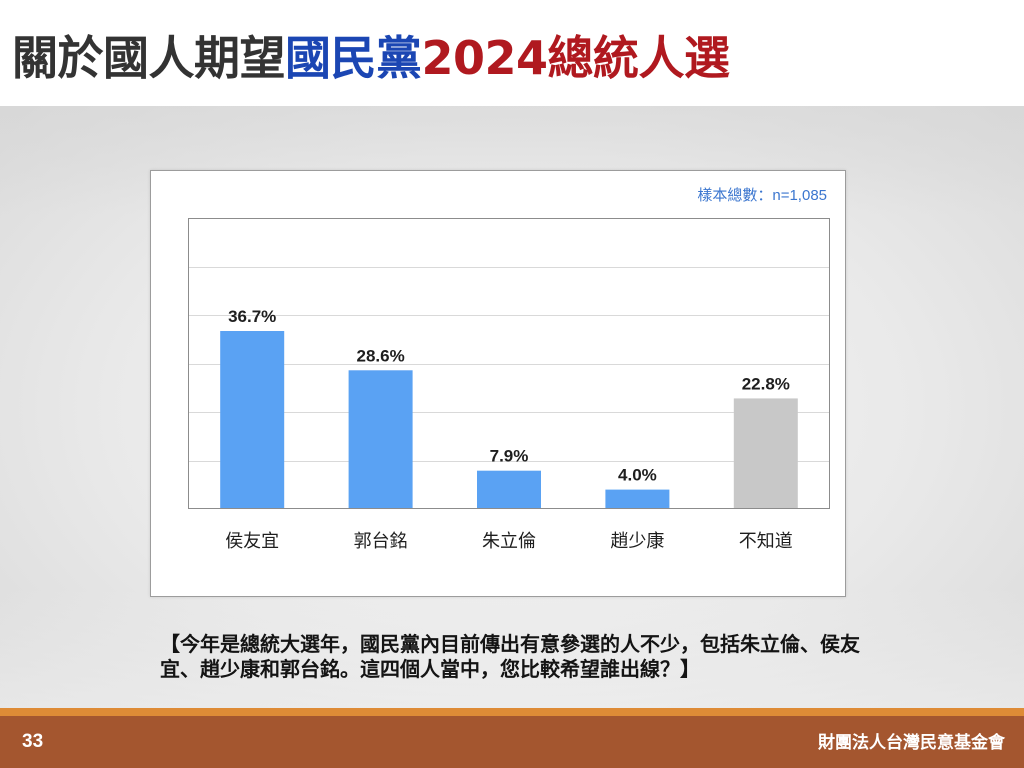 The image size is (1024, 768). Describe the element at coordinates (766, 383) in the screenshot. I see `value-label: 22.8%` at that location.